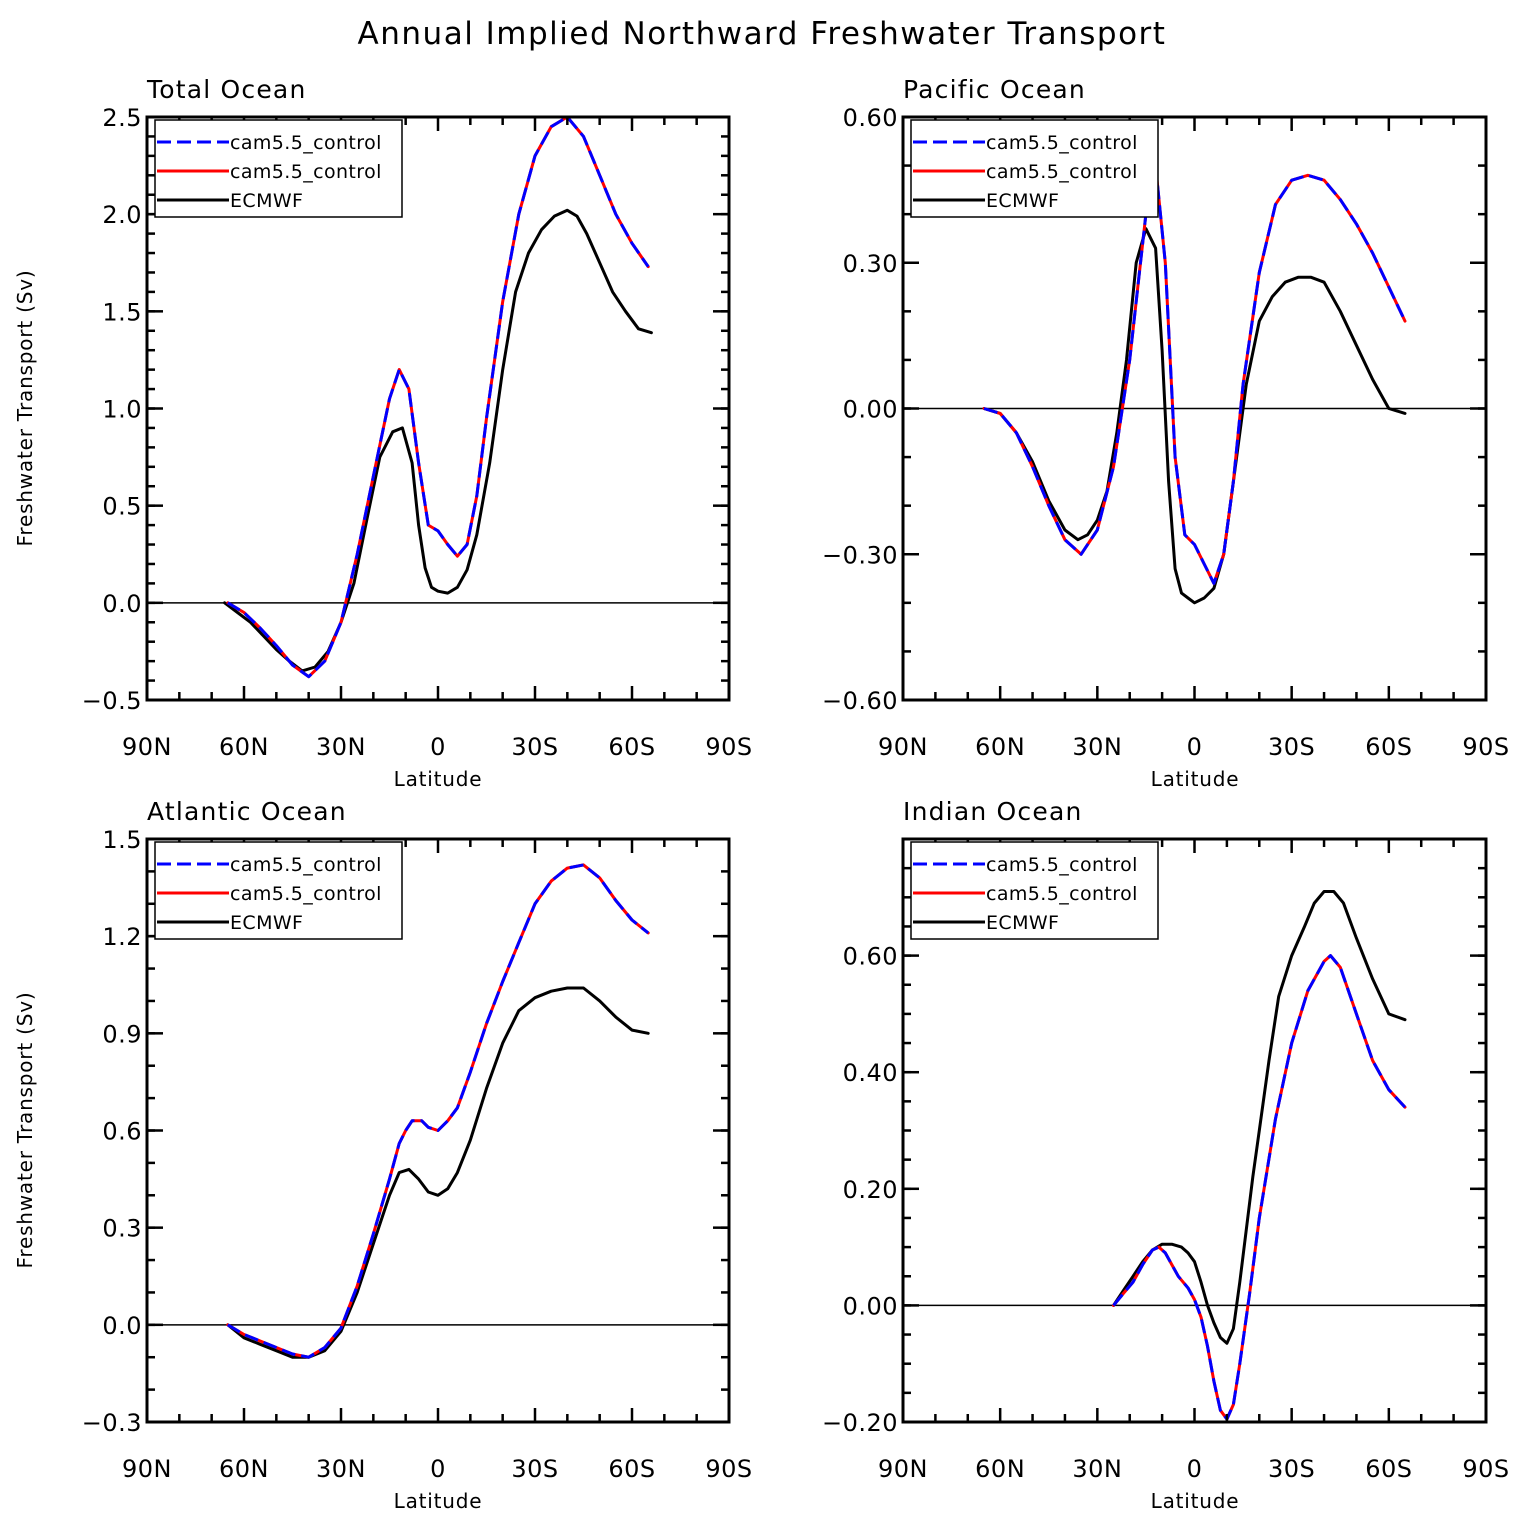  I want to click on y-tick-label: −0.60, so click(860, 701).